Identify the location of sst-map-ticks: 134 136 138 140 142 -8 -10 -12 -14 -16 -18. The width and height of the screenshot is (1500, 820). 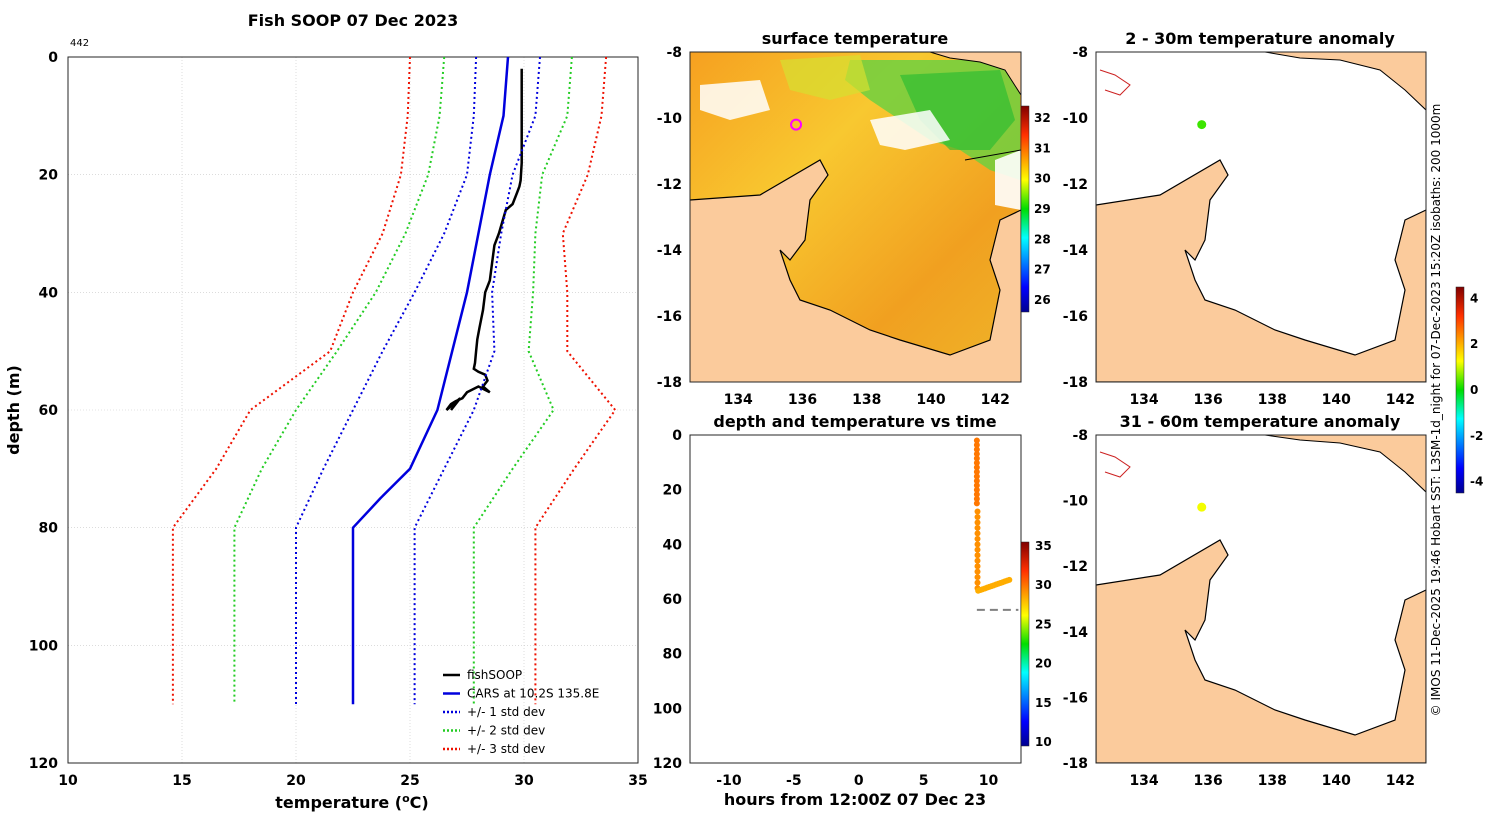
(833, 226).